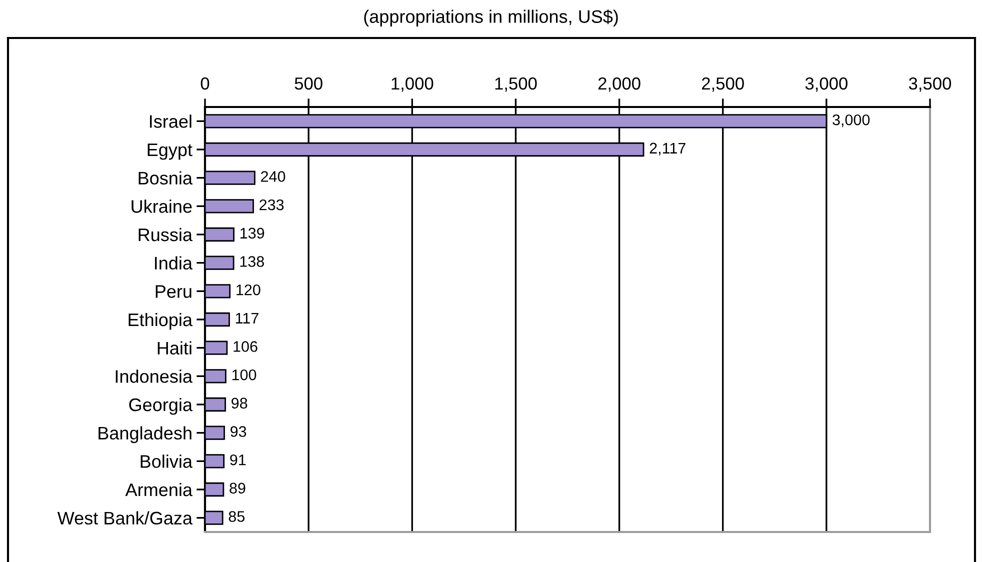  What do you see at coordinates (174, 291) in the screenshot?
I see `y-tick-label: Peru` at bounding box center [174, 291].